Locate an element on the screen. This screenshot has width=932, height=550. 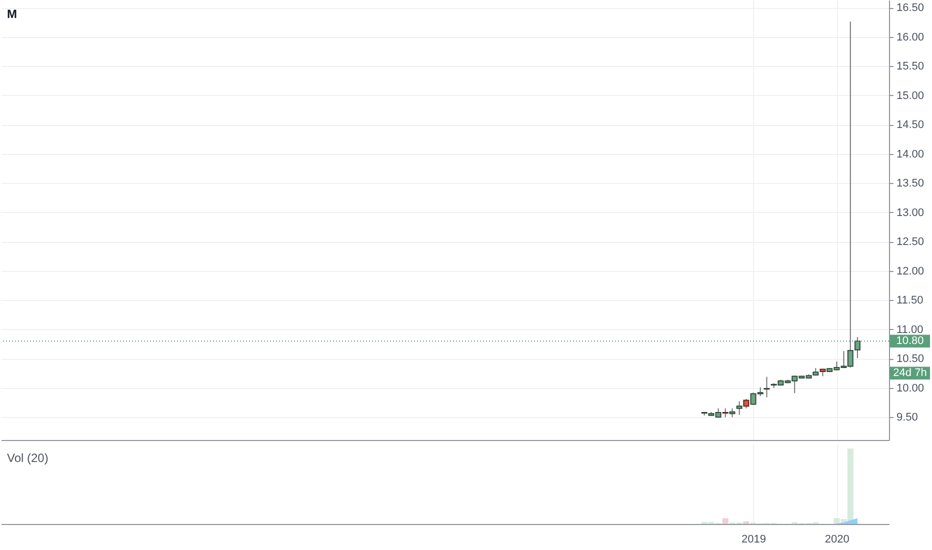
text: 24d 7h is located at coordinates (910, 373).